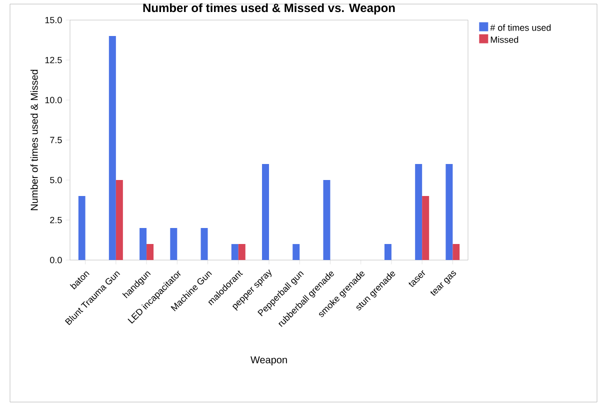 The image size is (601, 406). Describe the element at coordinates (56, 260) in the screenshot. I see `y-tick-label: 0.0` at that location.